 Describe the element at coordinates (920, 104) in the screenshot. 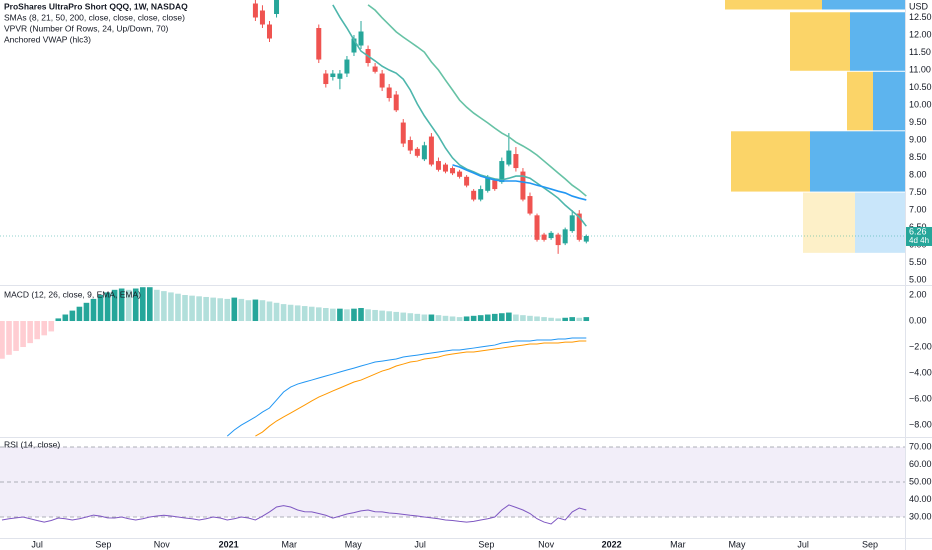

I see `y-tick-label: 10.00` at that location.